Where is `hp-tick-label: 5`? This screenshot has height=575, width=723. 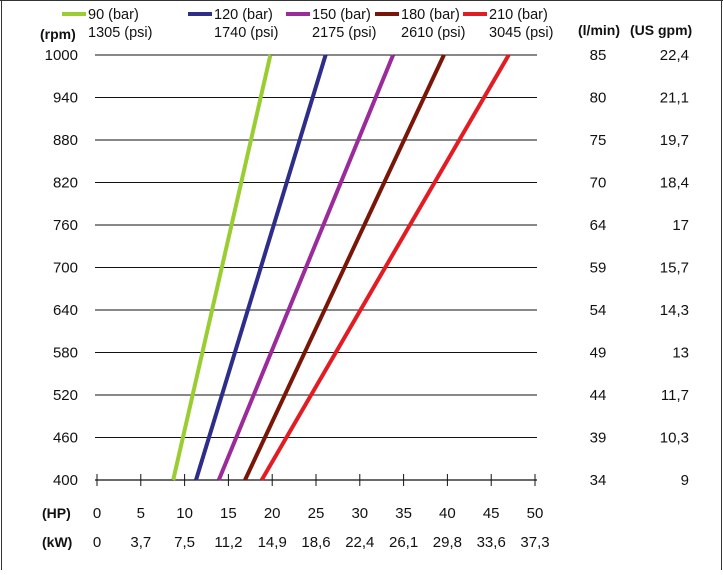
hp-tick-label: 5 is located at coordinates (141, 513).